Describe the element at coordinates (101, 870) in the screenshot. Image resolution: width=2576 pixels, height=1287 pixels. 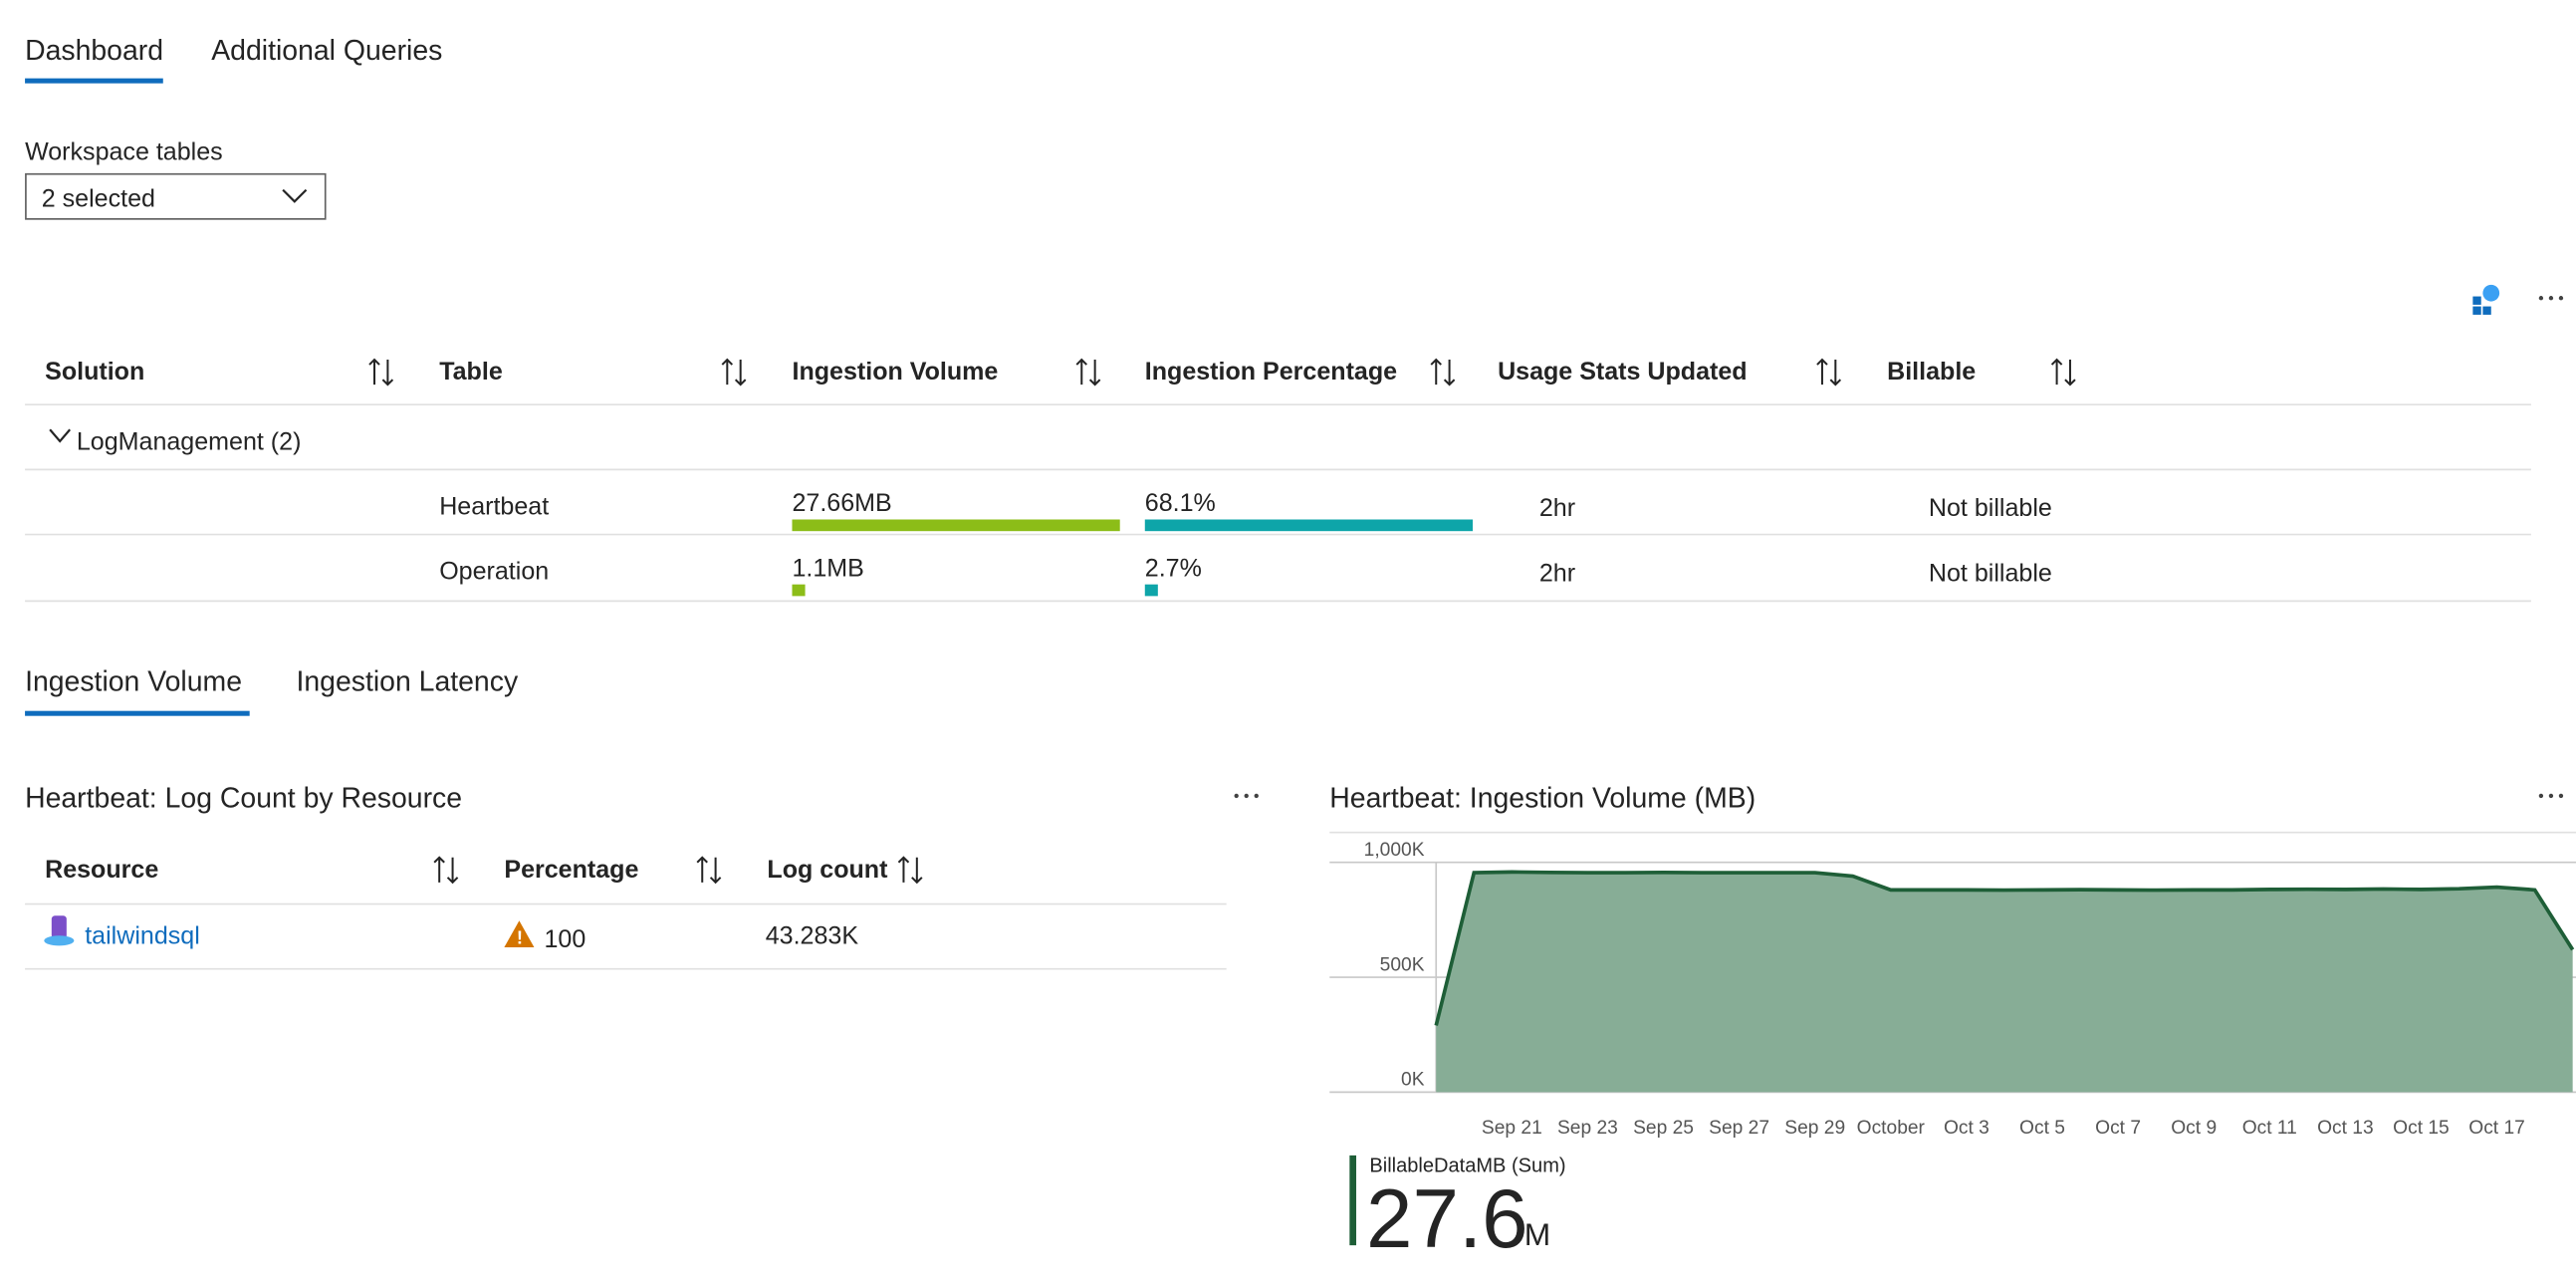
I see `column-header: Resource` at that location.